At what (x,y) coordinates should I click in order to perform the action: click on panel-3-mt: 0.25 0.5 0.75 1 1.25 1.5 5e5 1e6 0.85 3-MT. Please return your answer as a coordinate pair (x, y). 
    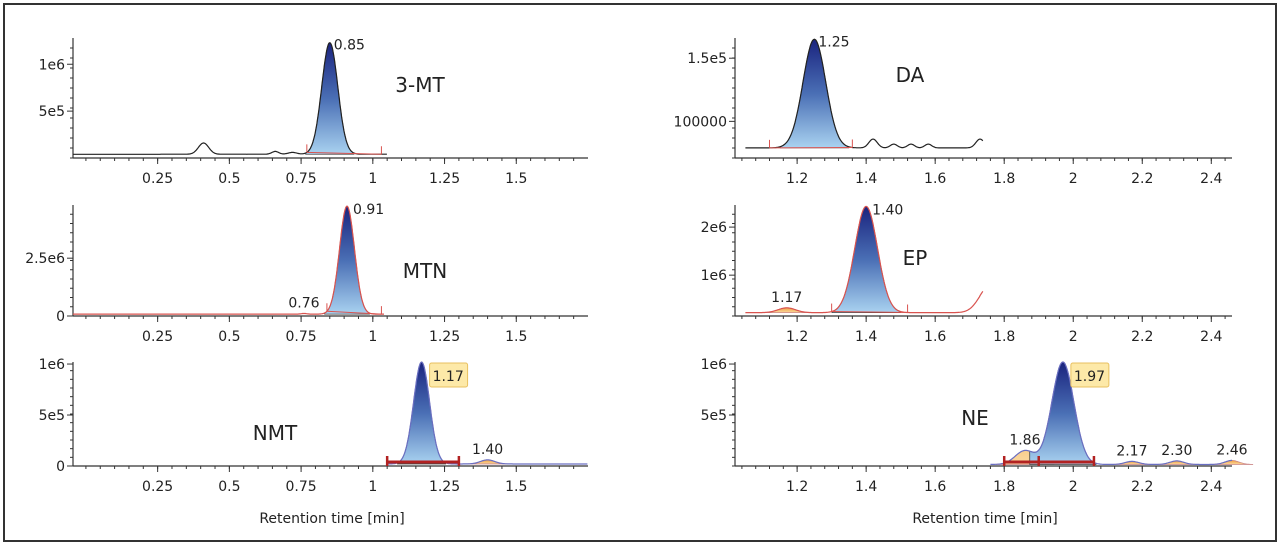
    Looking at the image, I should click on (313, 112).